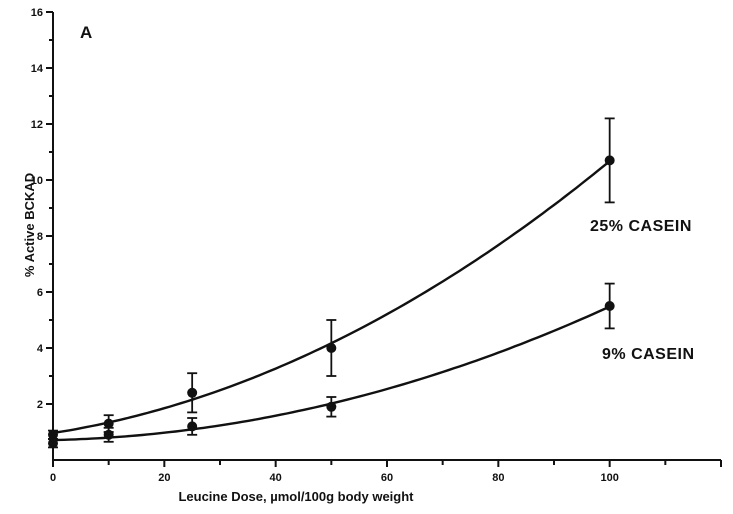  What do you see at coordinates (40, 237) in the screenshot?
I see `y-tick-label: 8` at bounding box center [40, 237].